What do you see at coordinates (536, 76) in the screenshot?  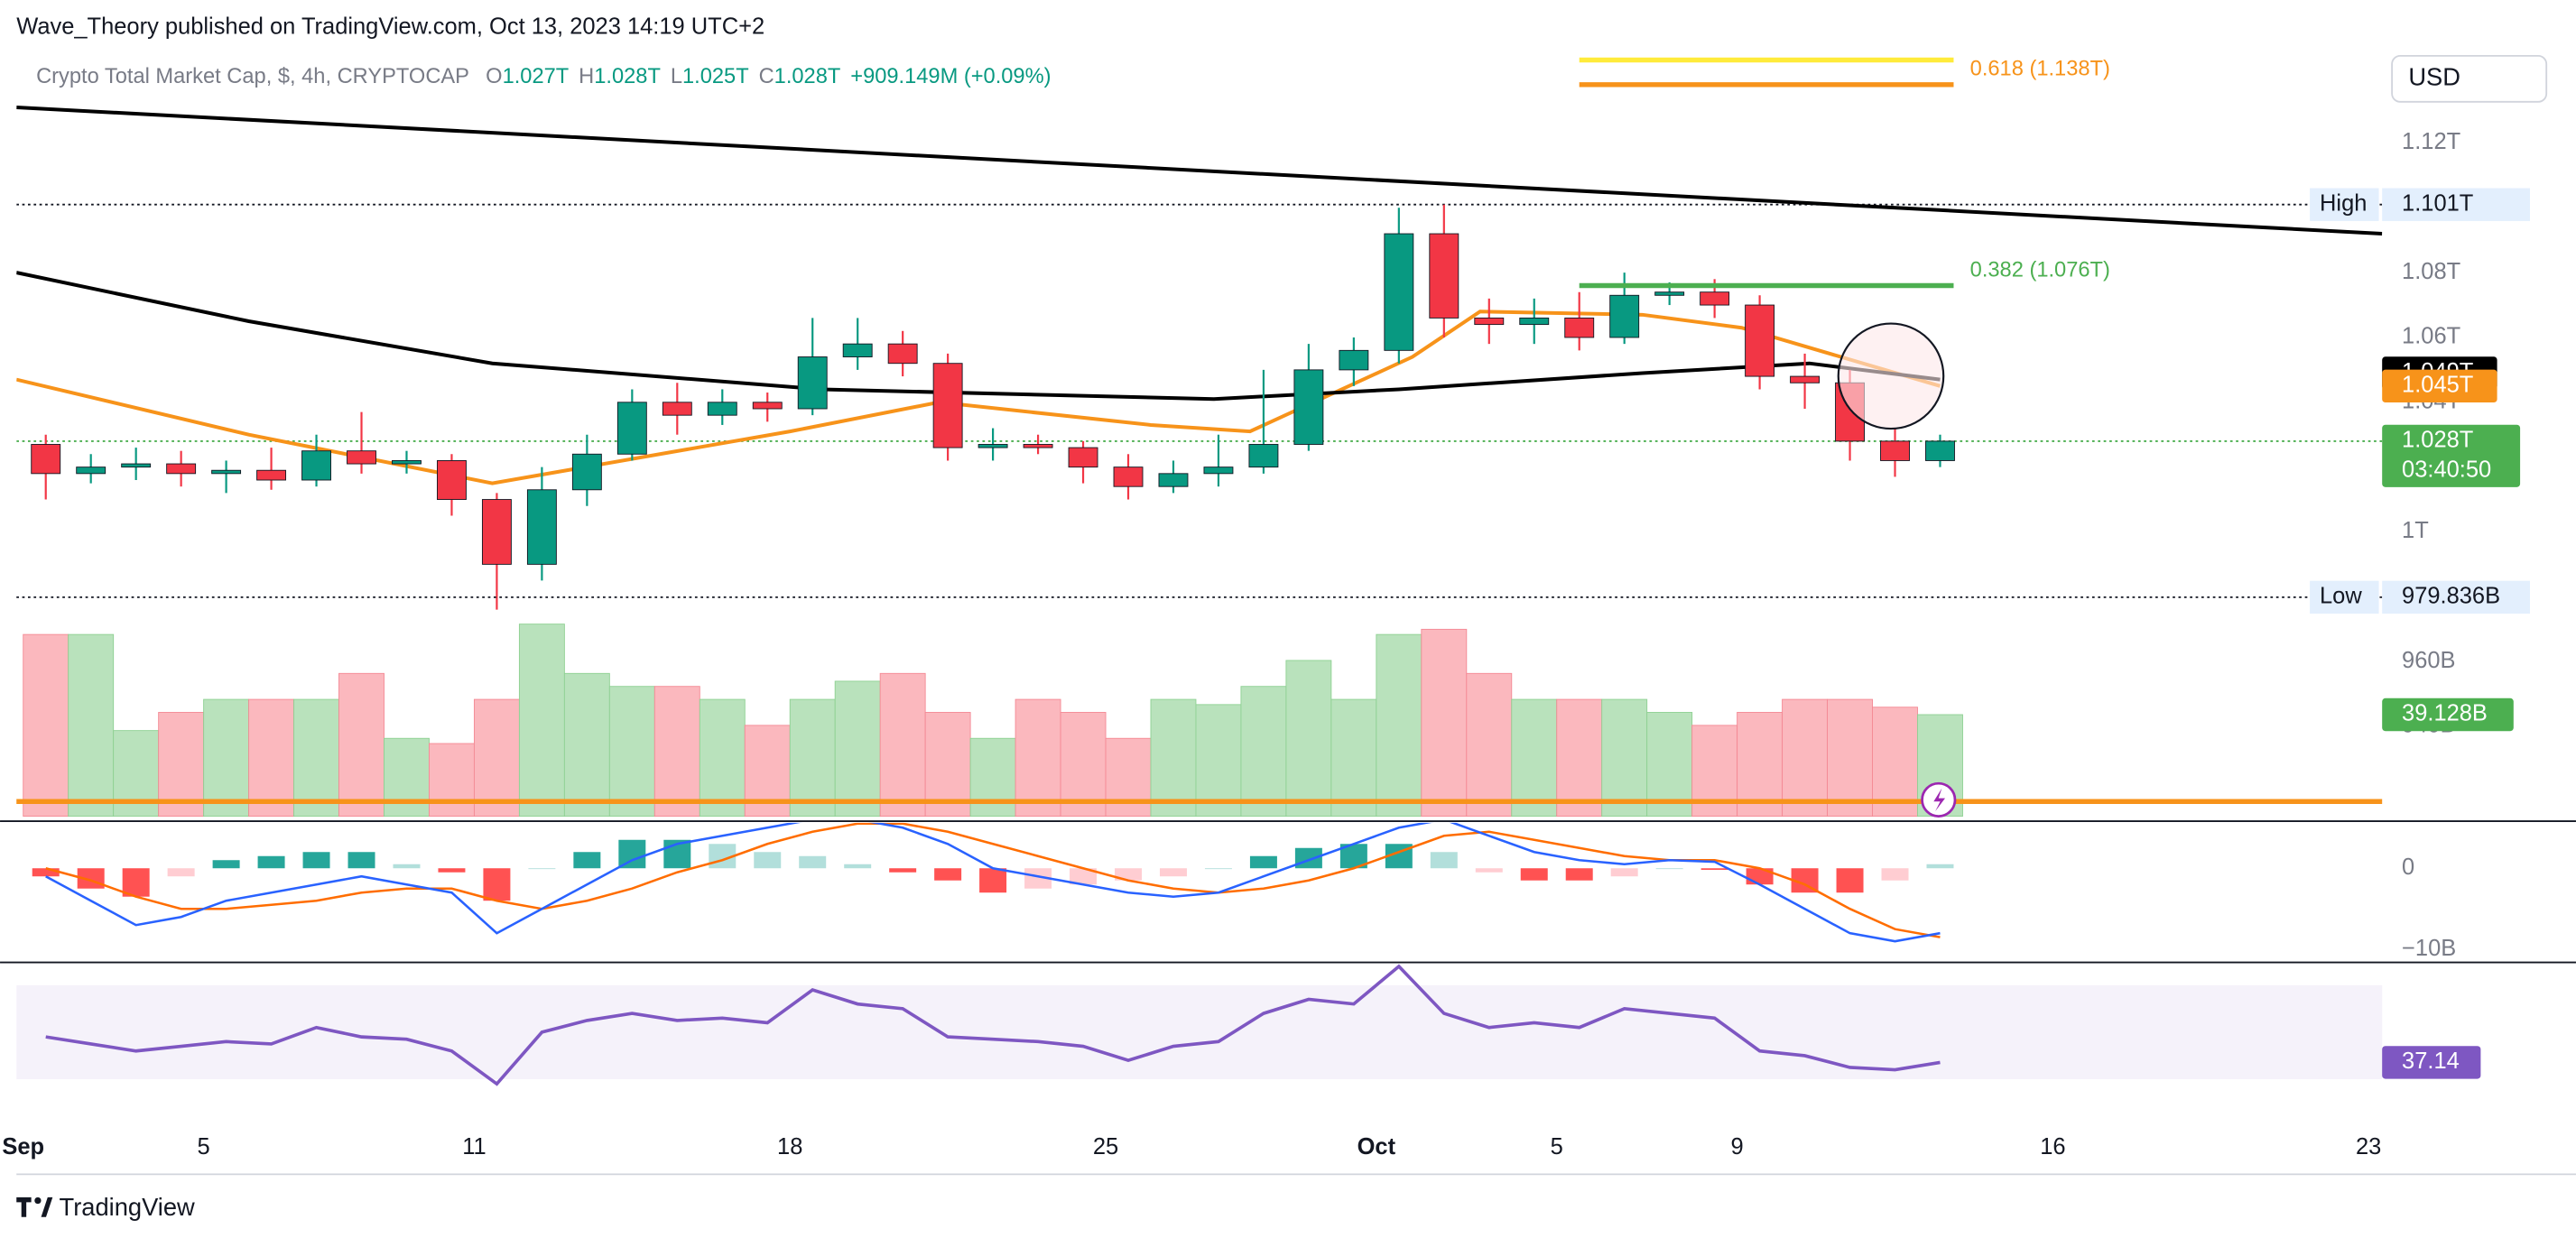 I see `ohlc-value: 1.027T` at bounding box center [536, 76].